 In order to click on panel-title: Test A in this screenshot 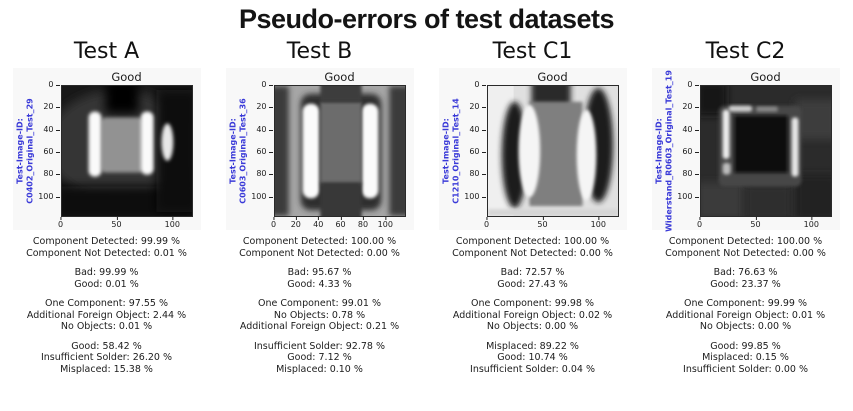, I will do `click(106, 51)`.